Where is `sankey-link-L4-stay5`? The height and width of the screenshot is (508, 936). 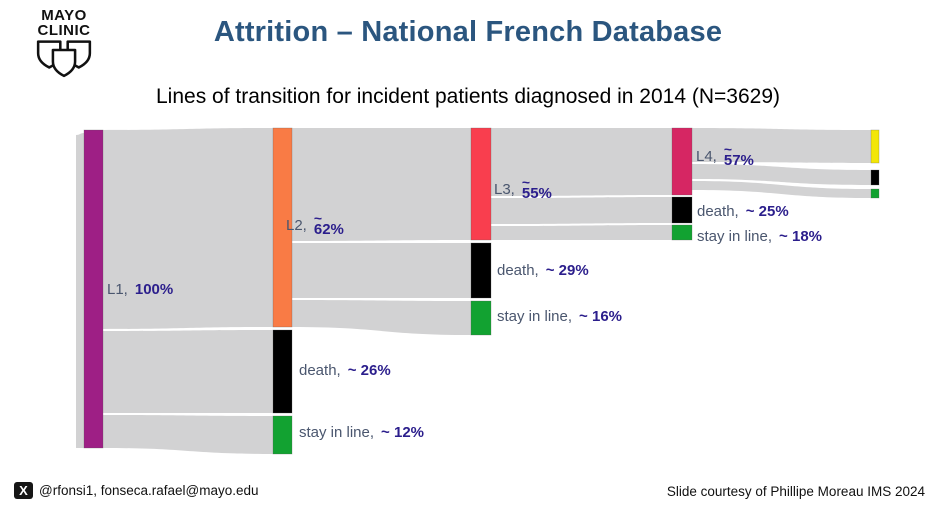 sankey-link-L4-stay5 is located at coordinates (781, 189).